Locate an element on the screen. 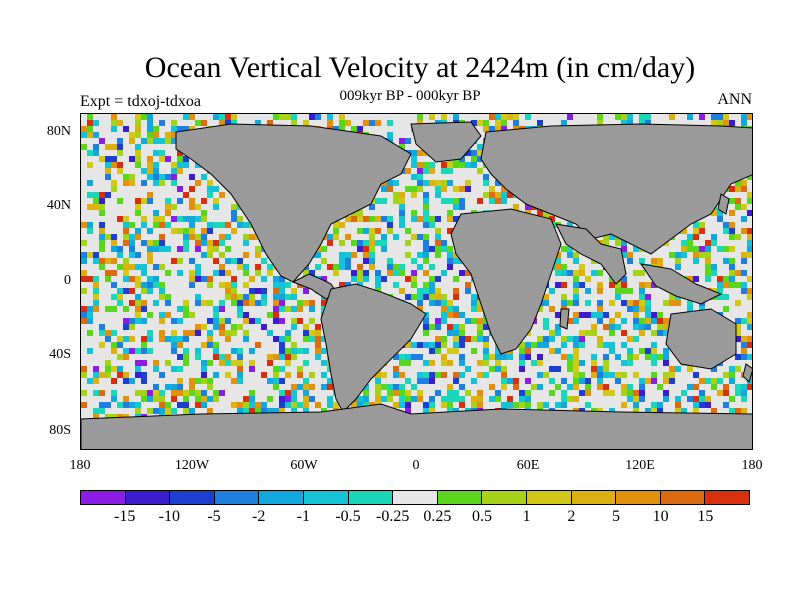  colorbar-label: 15 is located at coordinates (705, 516).